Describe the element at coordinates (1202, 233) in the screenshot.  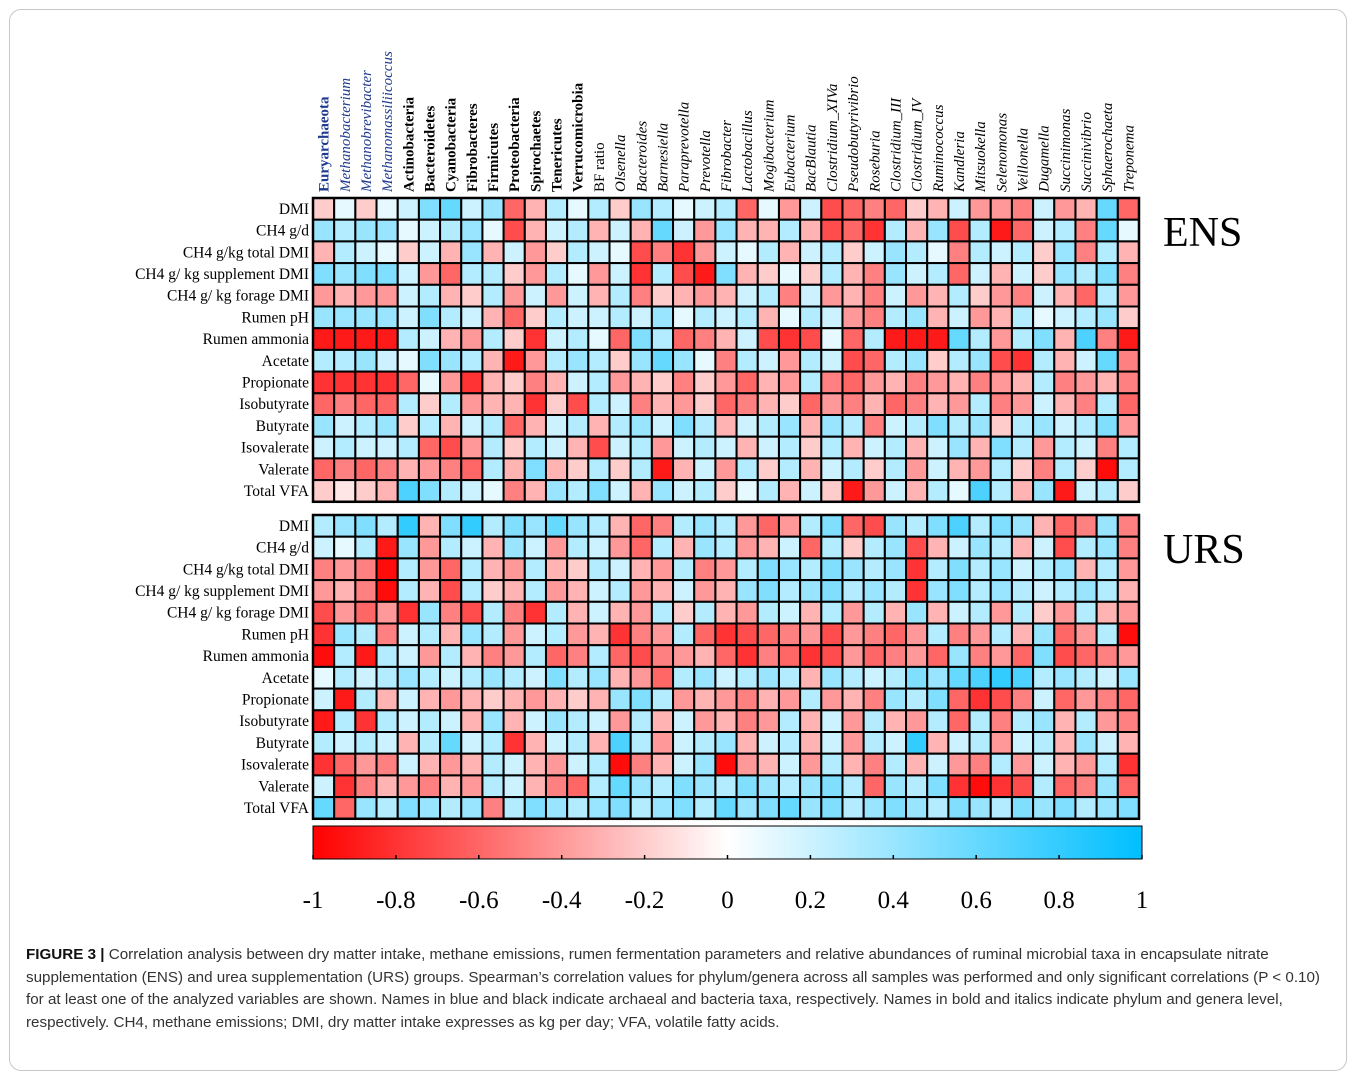
I see `panel-label: ENS` at that location.